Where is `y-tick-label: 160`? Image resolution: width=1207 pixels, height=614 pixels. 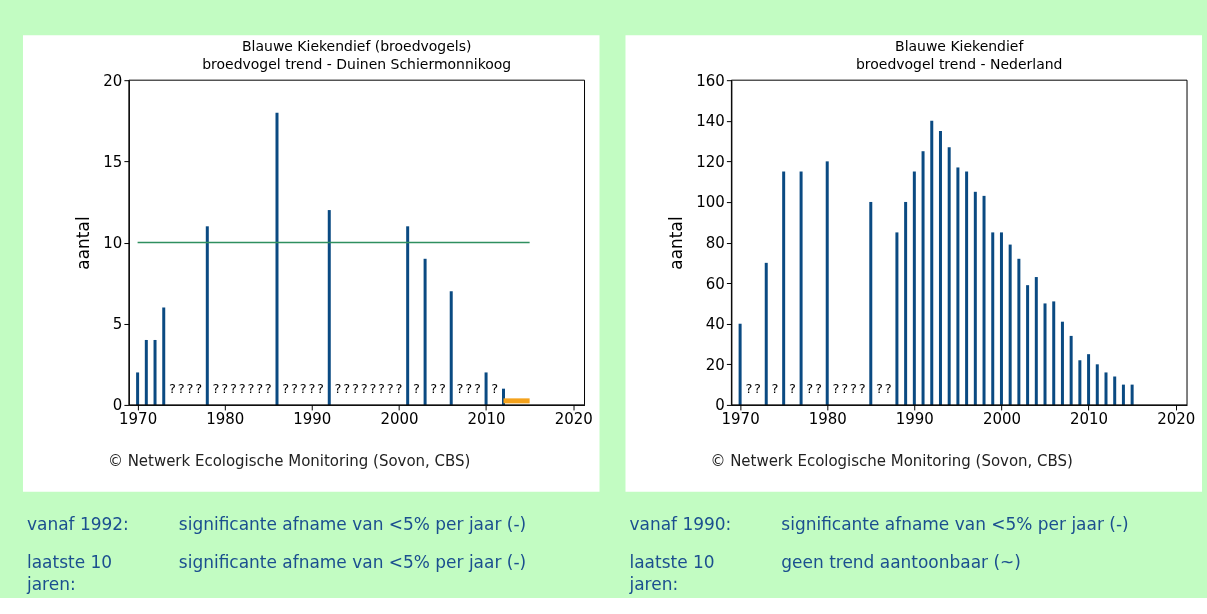 y-tick-label: 160 is located at coordinates (710, 80).